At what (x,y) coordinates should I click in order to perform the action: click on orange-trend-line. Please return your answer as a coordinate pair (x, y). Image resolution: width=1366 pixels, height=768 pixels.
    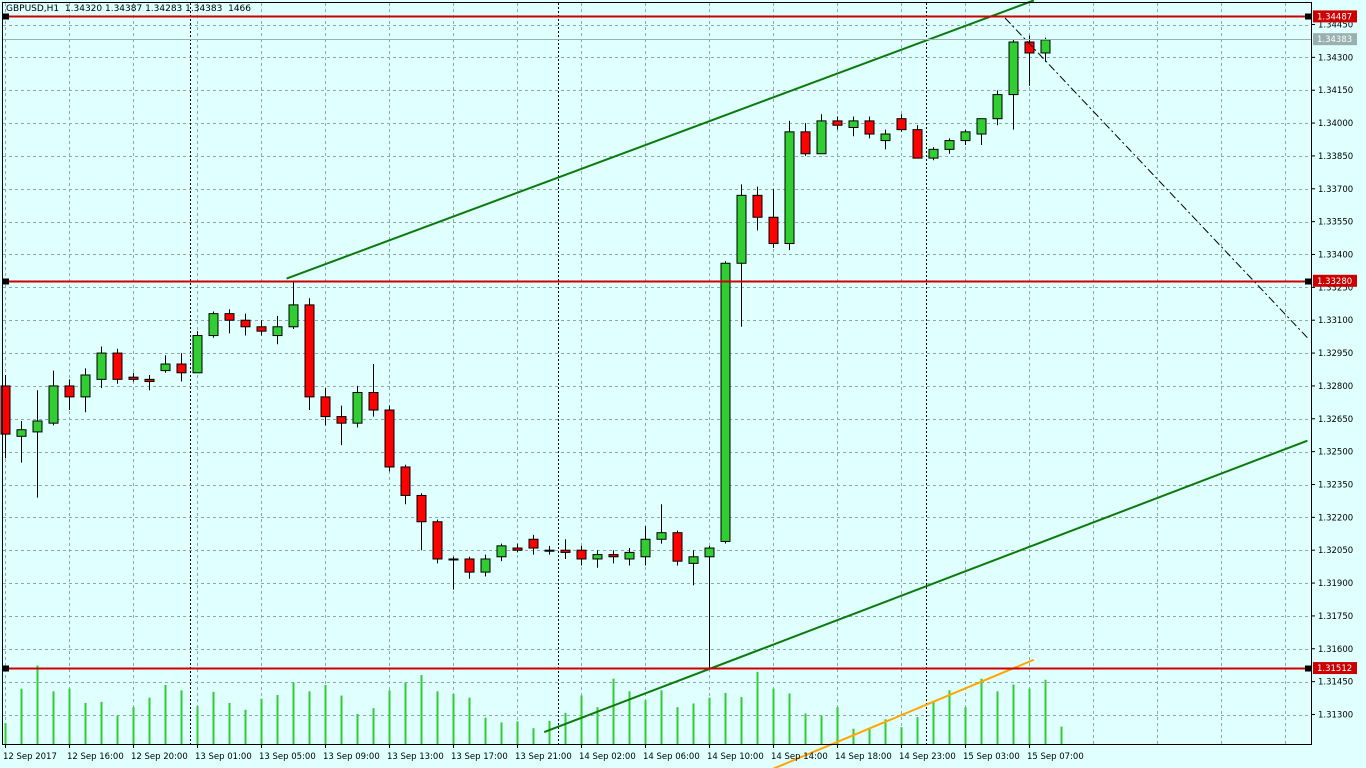
    Looking at the image, I should click on (890, 713).